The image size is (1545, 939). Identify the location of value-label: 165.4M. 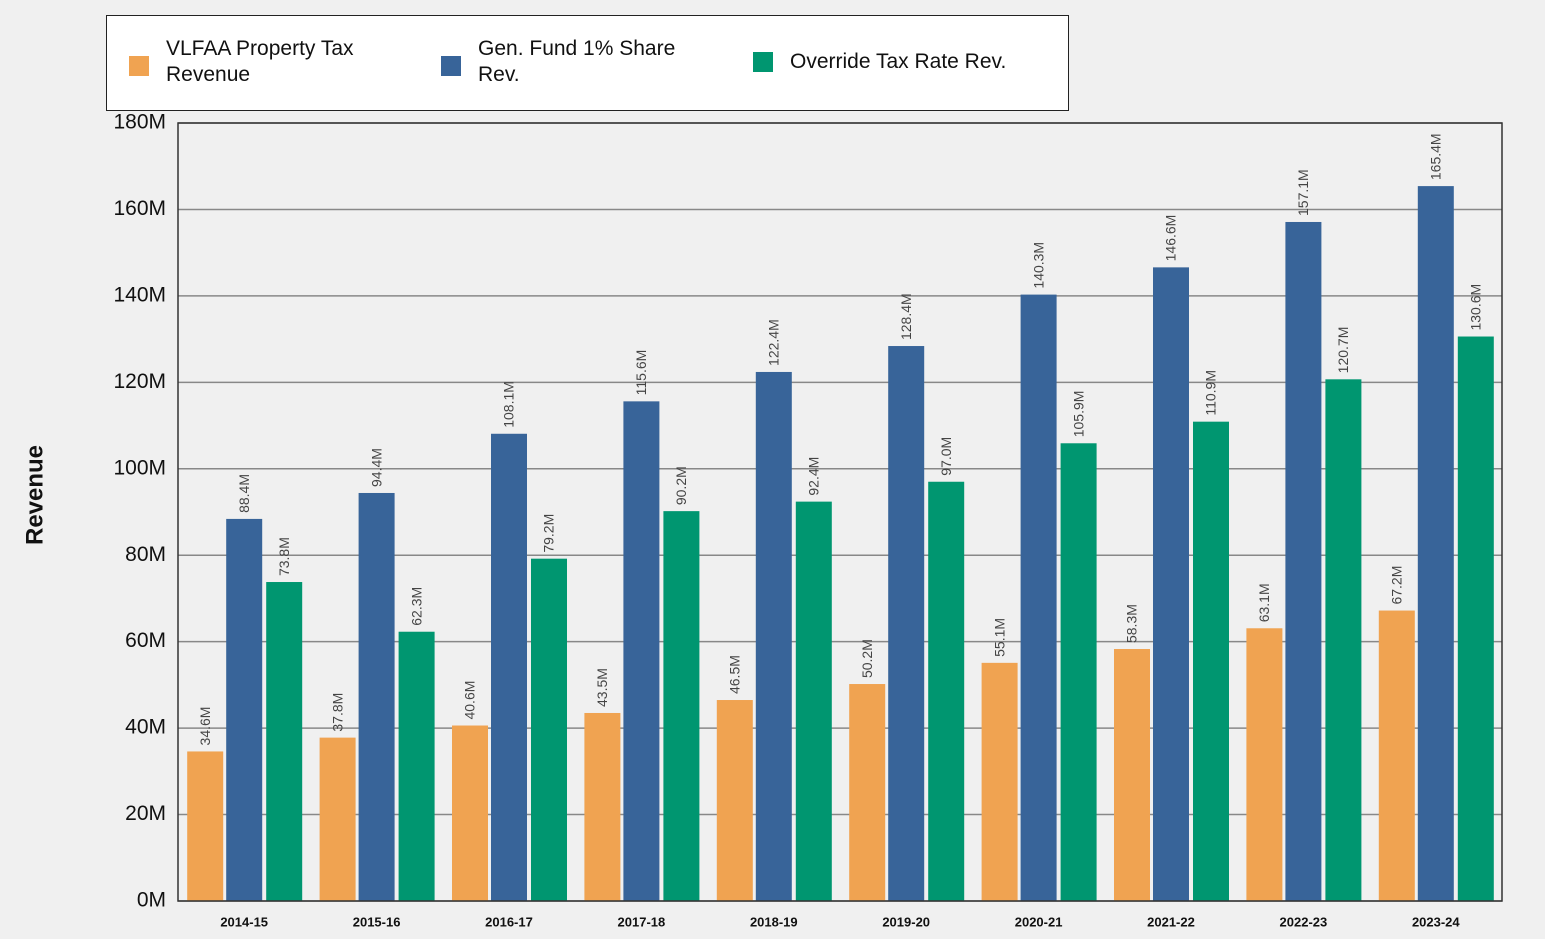
(1436, 156).